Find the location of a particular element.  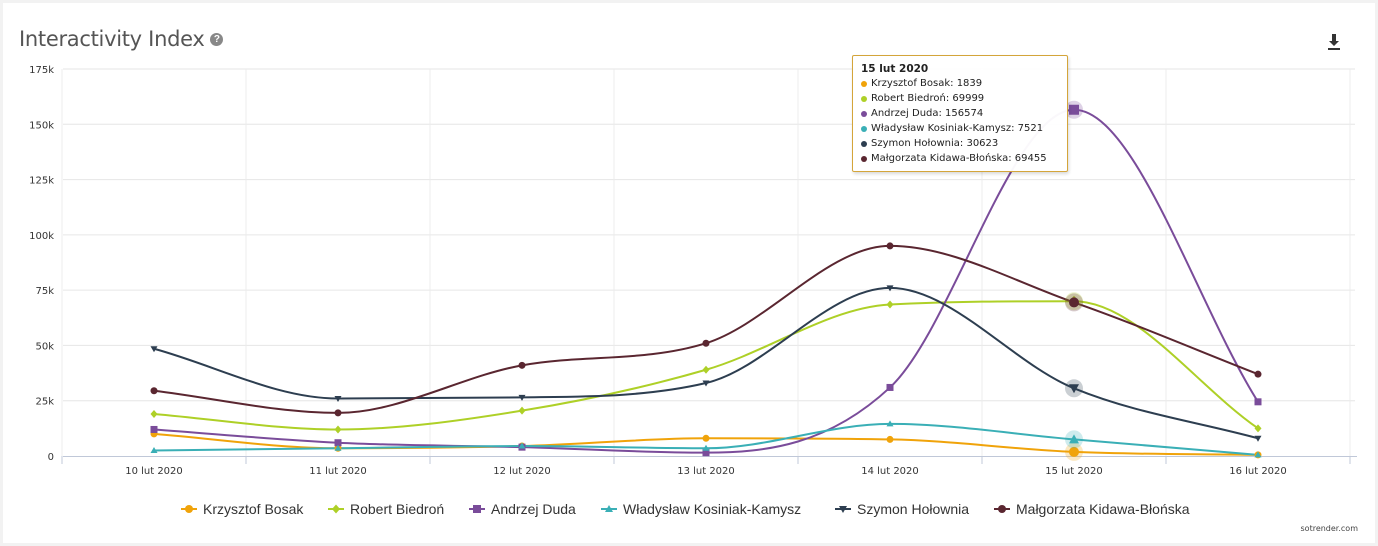

tooltip-row: Andrzej Duda: 156574 is located at coordinates (922, 113).